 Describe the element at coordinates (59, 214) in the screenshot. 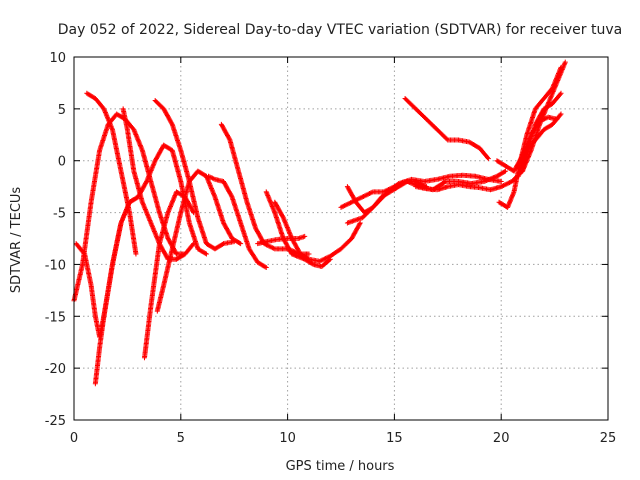

I see `y-tick-label: -5` at that location.